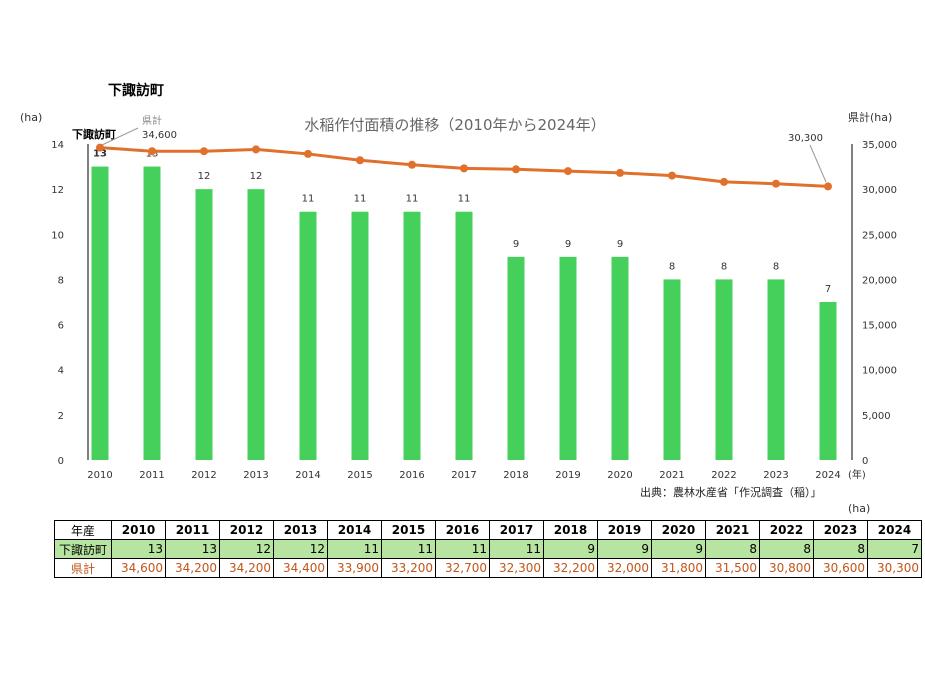 Image resolution: width=925 pixels, height=681 pixels. I want to click on table-year: 2018, so click(570, 530).